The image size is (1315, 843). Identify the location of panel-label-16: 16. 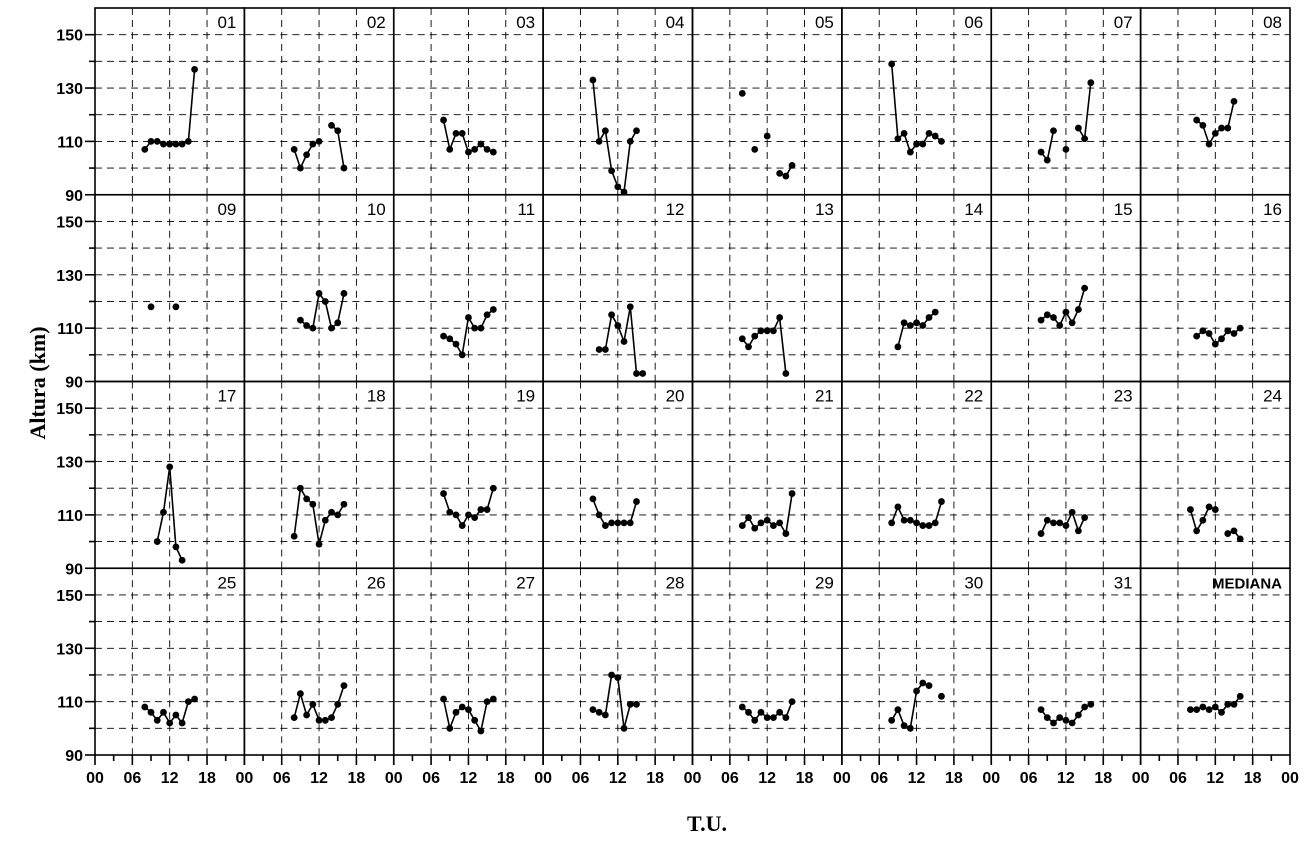
(1272, 209).